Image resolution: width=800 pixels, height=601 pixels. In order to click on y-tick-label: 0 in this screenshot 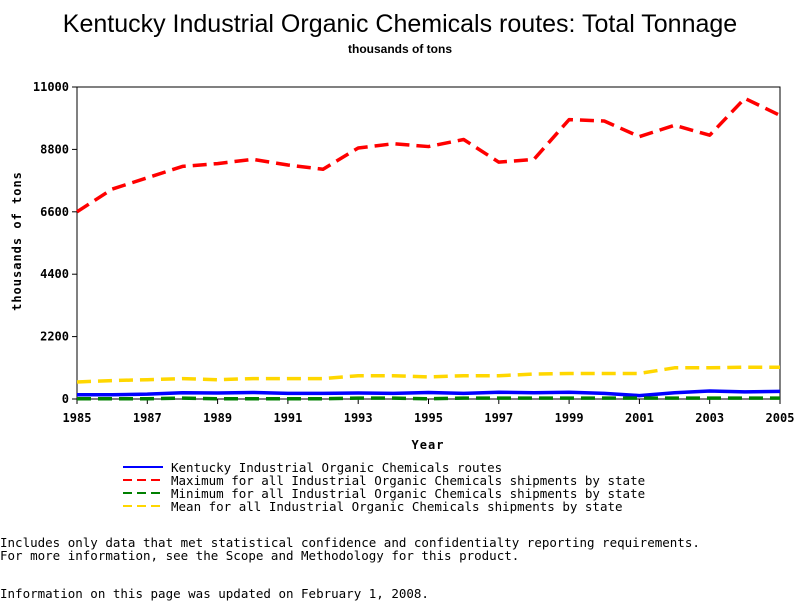, I will do `click(65, 399)`.